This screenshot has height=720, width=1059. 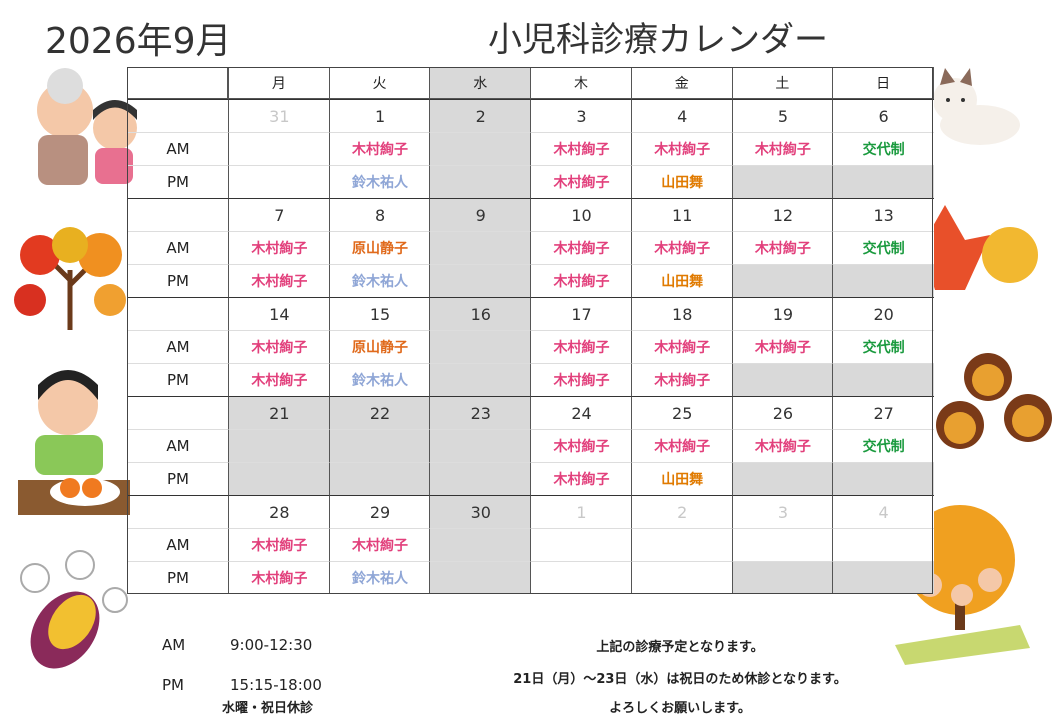 What do you see at coordinates (782, 313) in the screenshot?
I see `day-number: 19` at bounding box center [782, 313].